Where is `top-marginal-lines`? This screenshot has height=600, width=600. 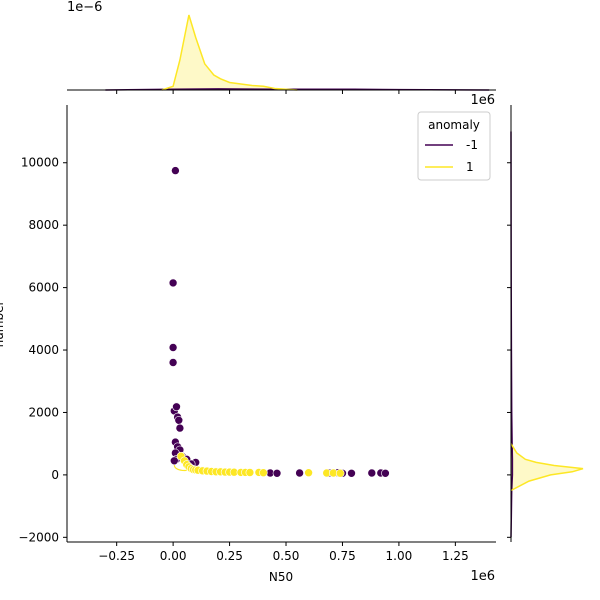 top-marginal-lines is located at coordinates (297, 52).